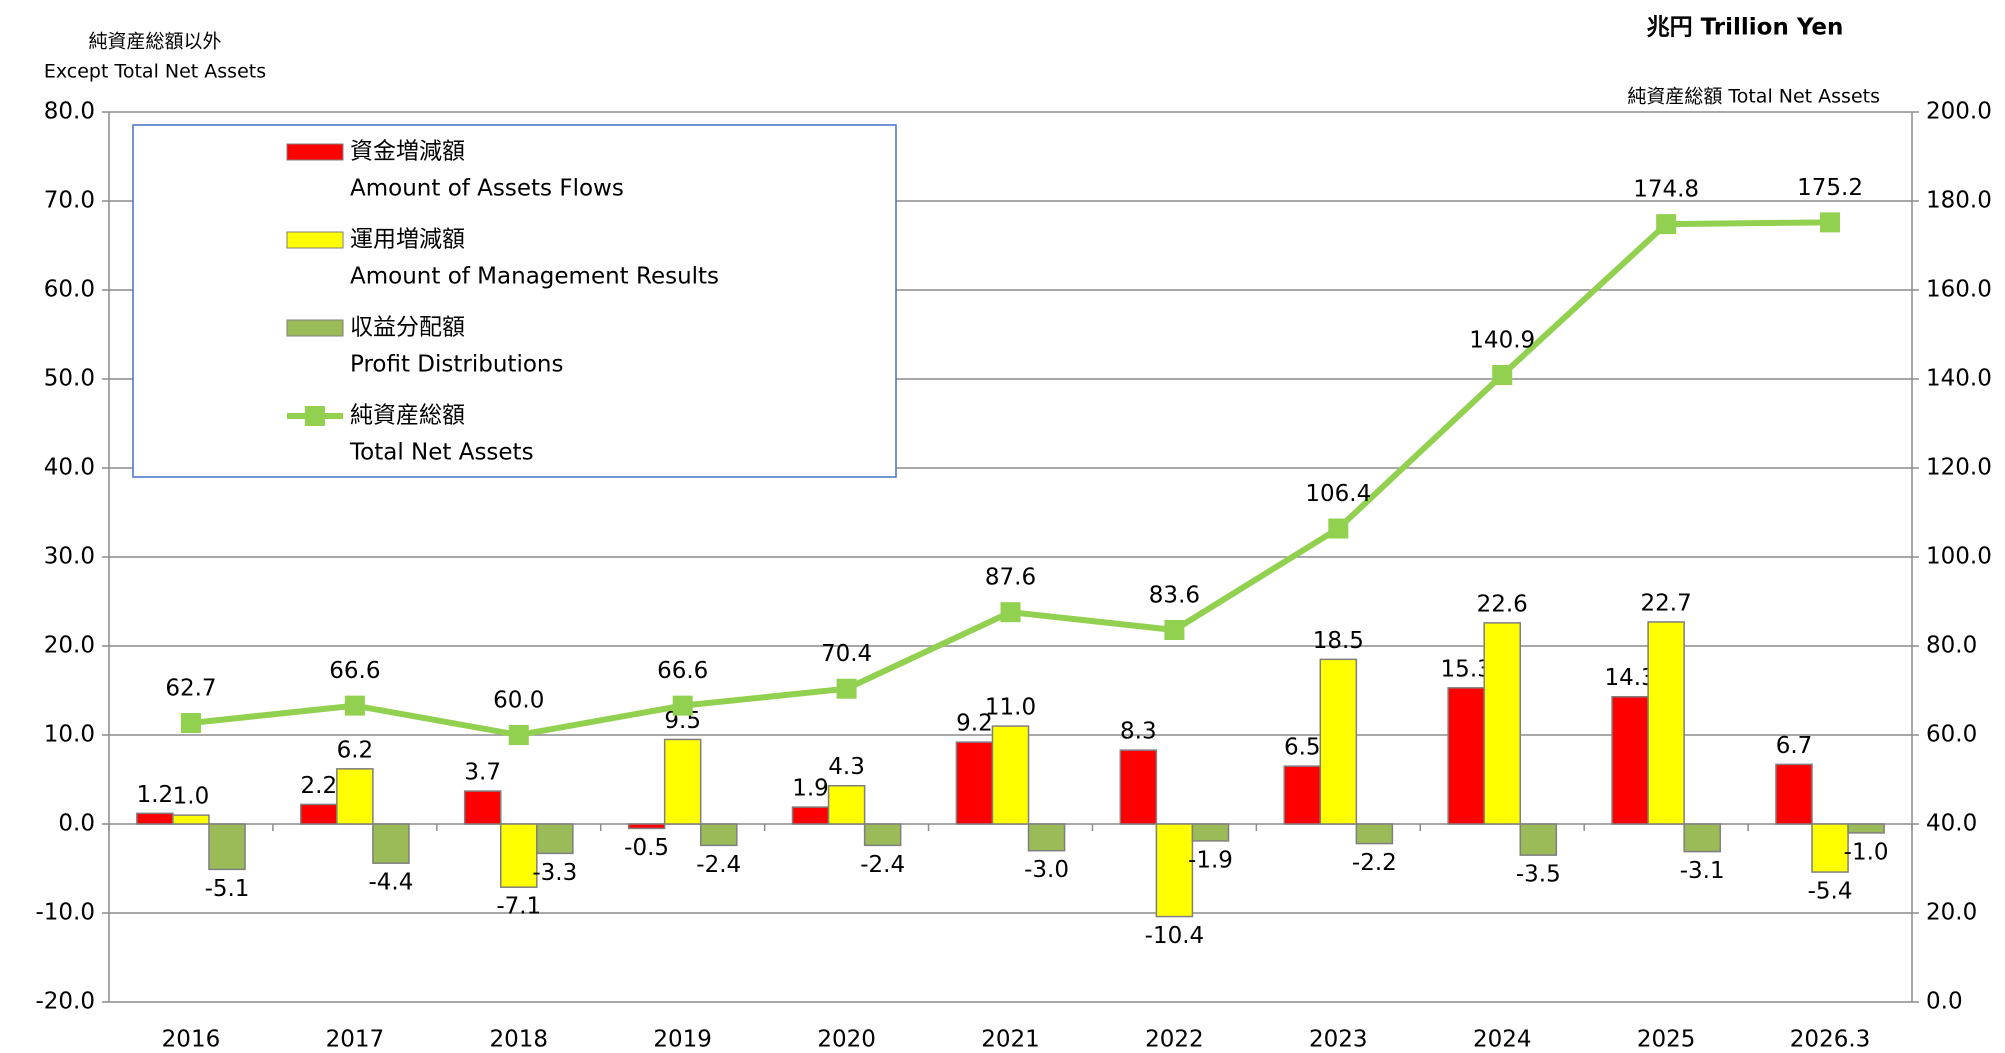 The height and width of the screenshot is (1053, 2005). I want to click on data-label: 11.0, so click(1010, 708).